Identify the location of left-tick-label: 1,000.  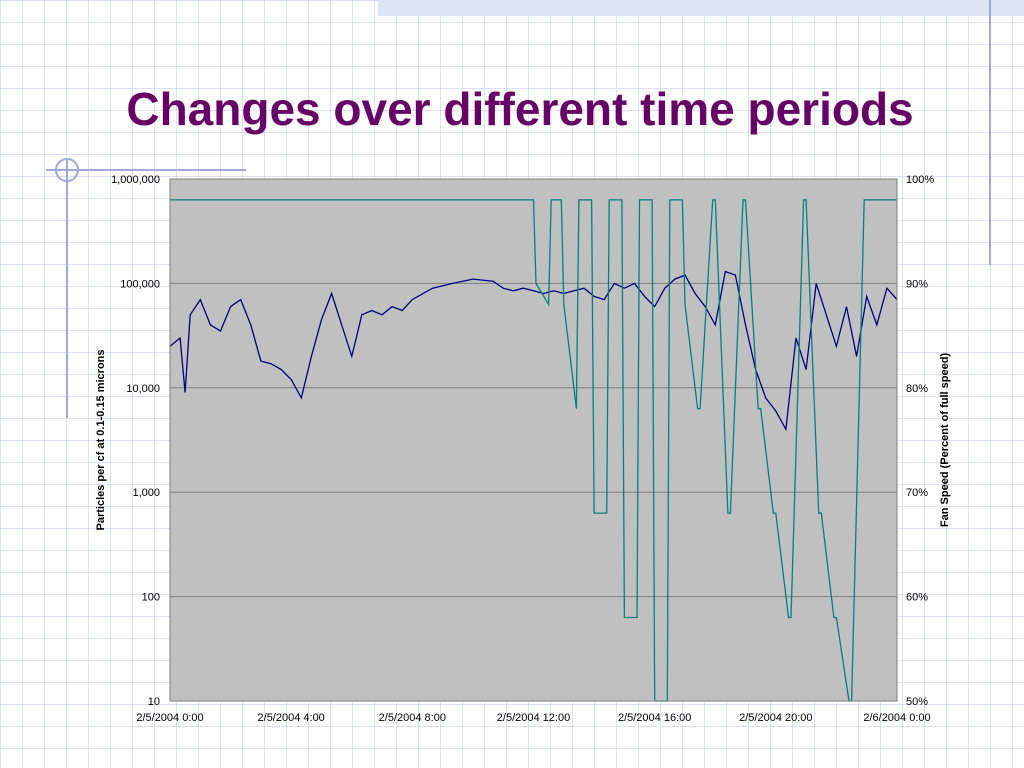
(146, 493).